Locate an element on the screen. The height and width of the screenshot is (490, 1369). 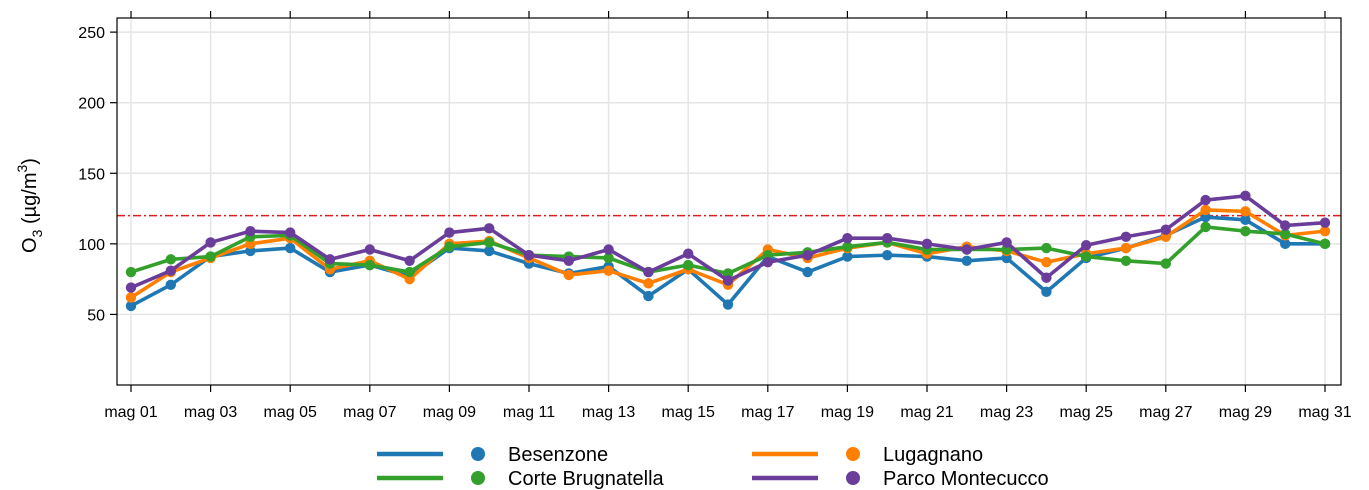
x-tick-label: mag 23 is located at coordinates (1006, 412).